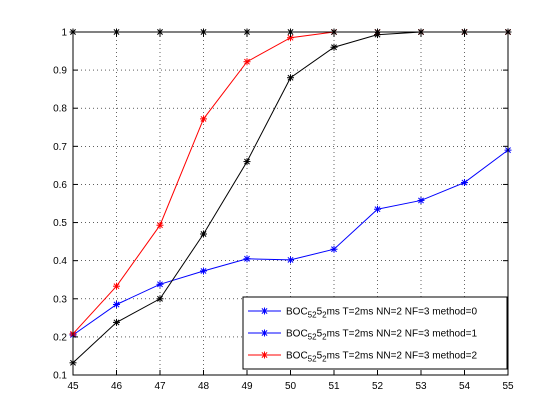 The image size is (560, 420). I want to click on x-tick-label: 55, so click(508, 386).